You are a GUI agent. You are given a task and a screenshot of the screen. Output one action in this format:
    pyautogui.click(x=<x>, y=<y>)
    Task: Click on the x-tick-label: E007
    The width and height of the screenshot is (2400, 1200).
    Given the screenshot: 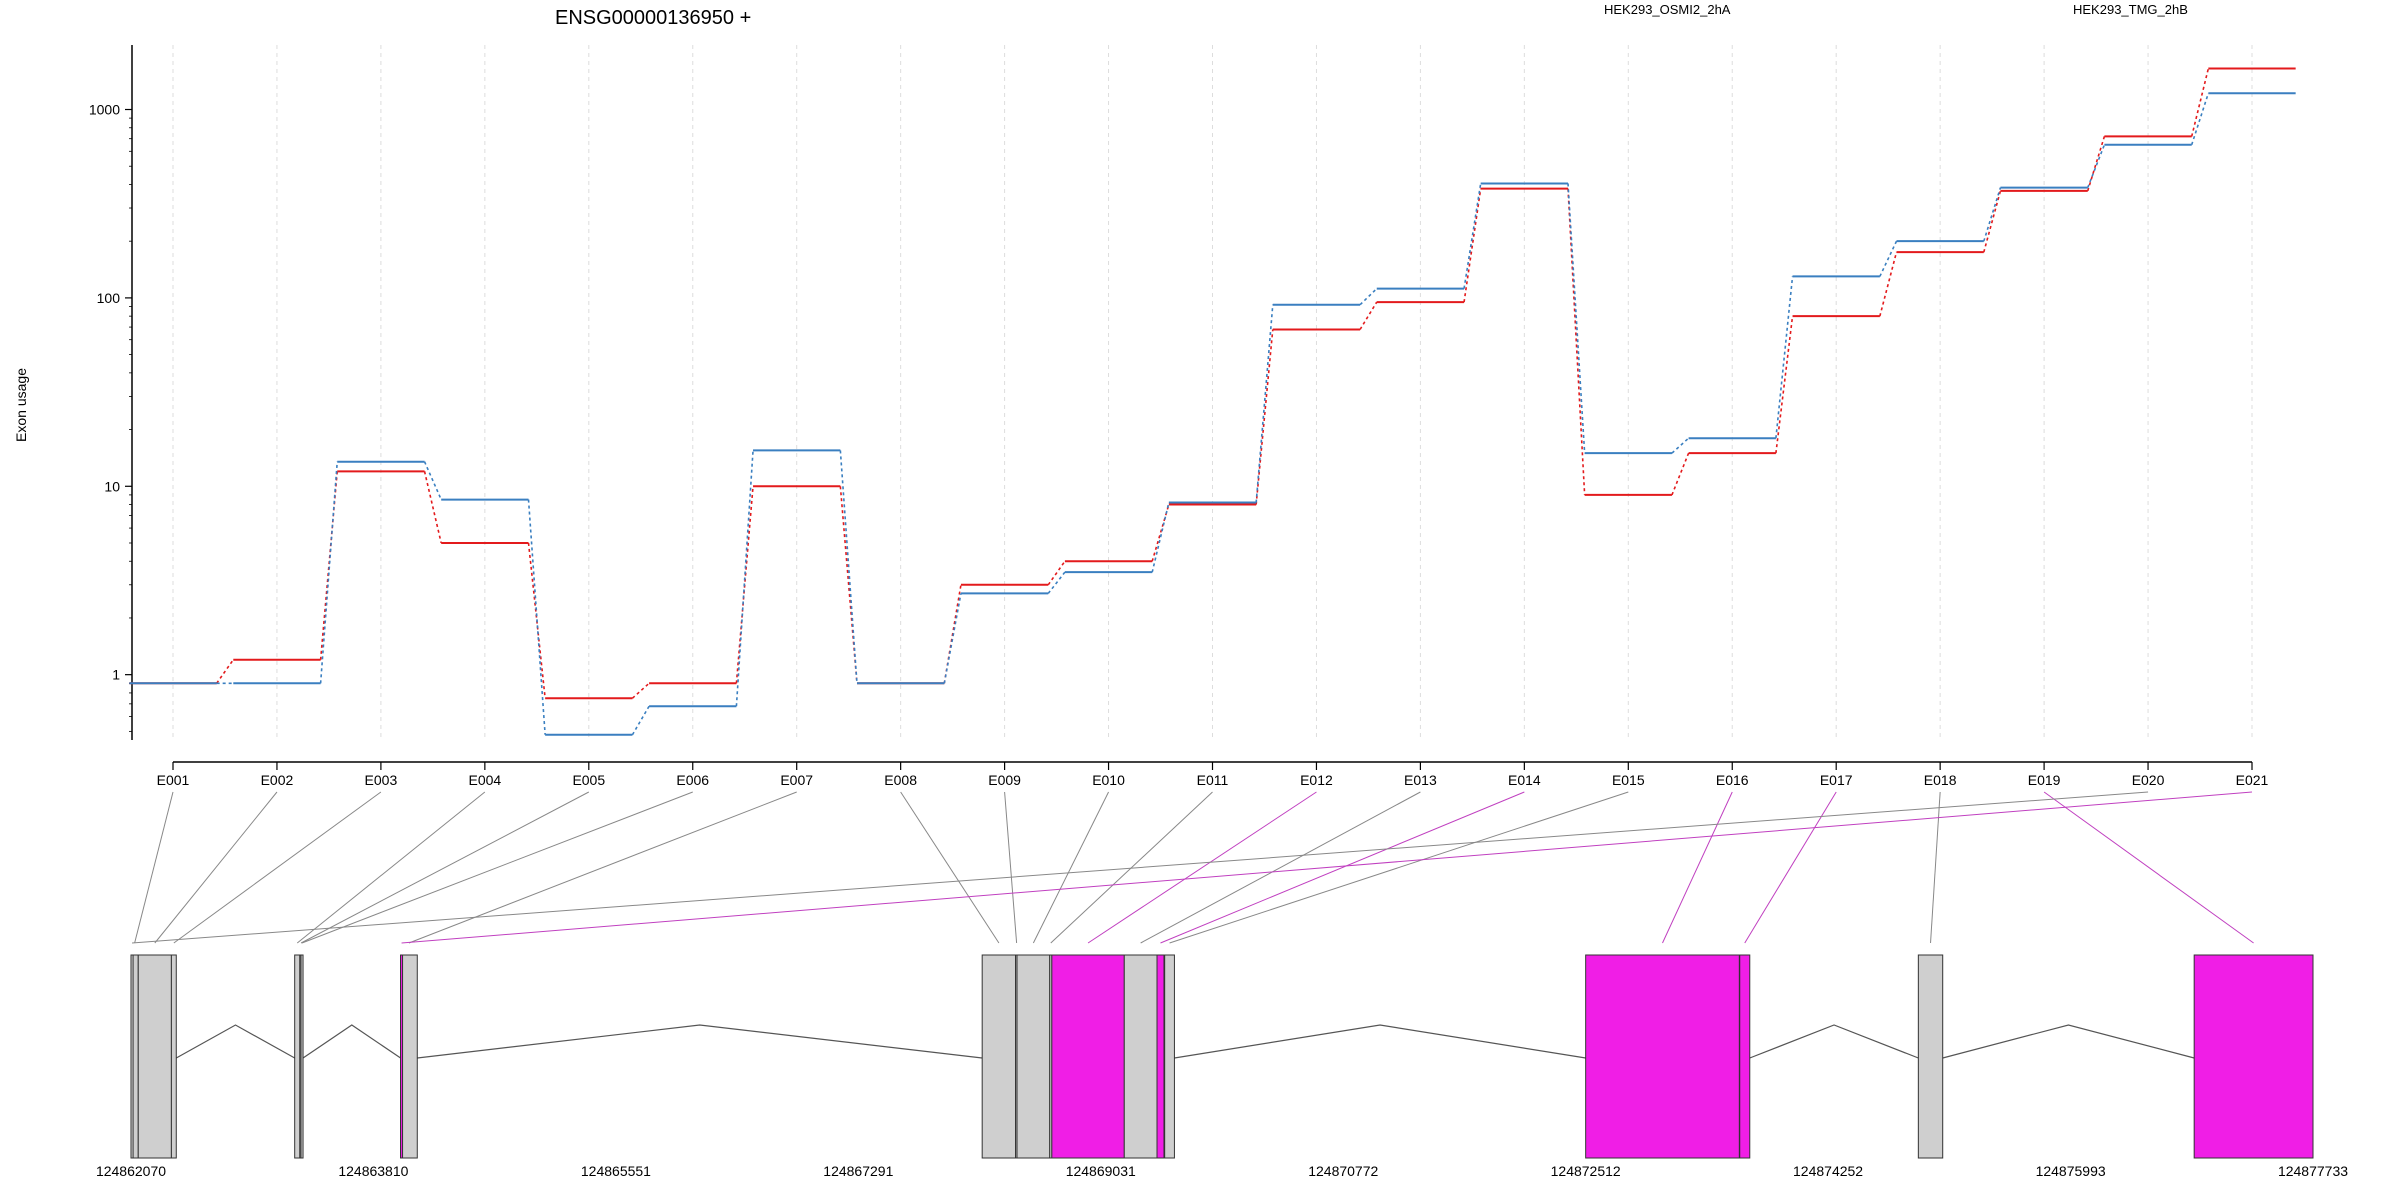 What is the action you would take?
    pyautogui.click(x=796, y=780)
    